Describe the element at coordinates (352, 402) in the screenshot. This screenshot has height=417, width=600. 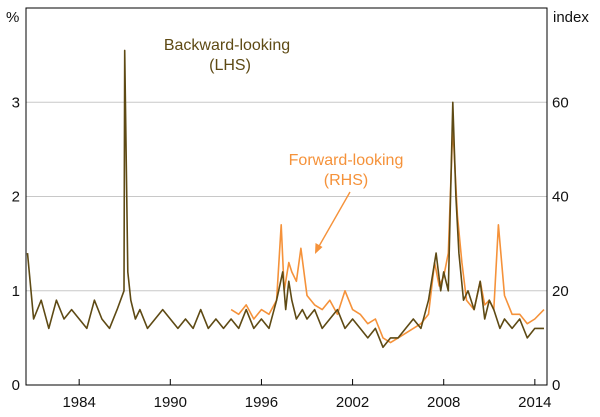
I see `x-tick-label: 2002` at that location.